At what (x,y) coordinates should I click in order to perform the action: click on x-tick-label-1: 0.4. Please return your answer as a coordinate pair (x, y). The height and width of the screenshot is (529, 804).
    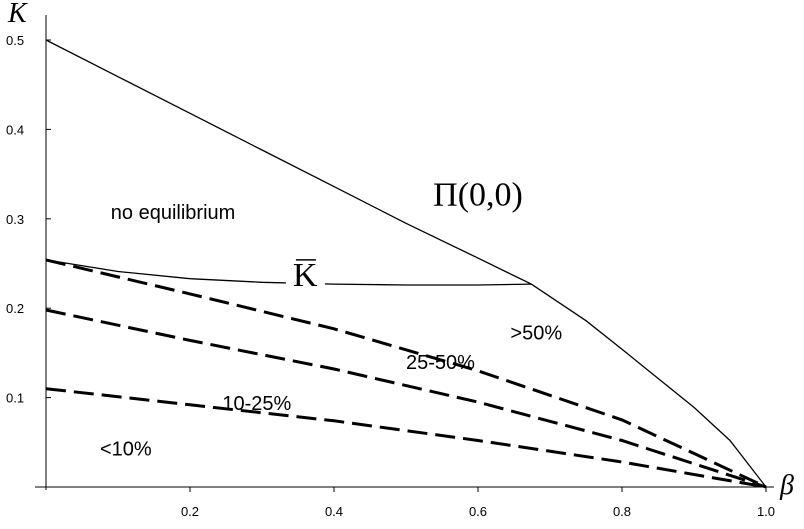
    Looking at the image, I should click on (334, 511).